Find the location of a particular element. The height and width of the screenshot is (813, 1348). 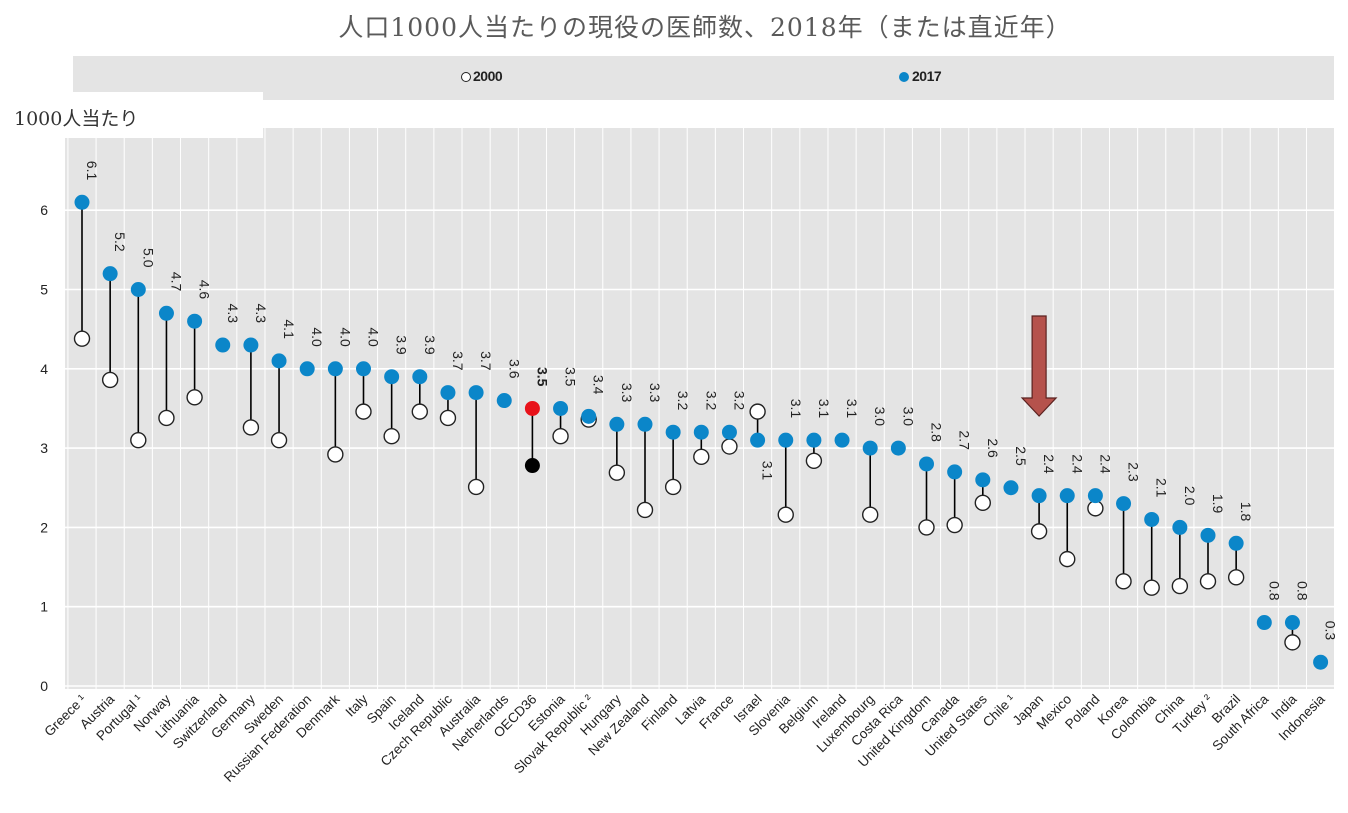

point-2000-israel is located at coordinates (757, 411).